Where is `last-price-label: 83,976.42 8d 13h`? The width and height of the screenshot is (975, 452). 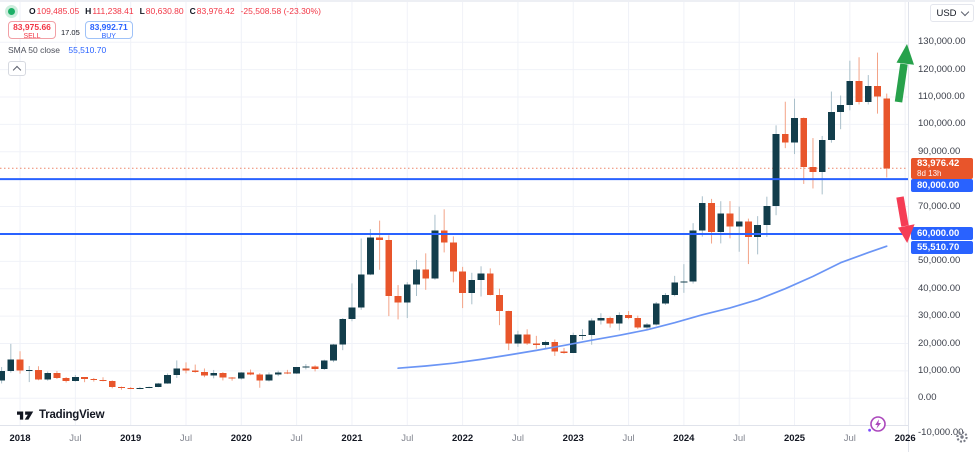 last-price-label: 83,976.42 8d 13h is located at coordinates (942, 168).